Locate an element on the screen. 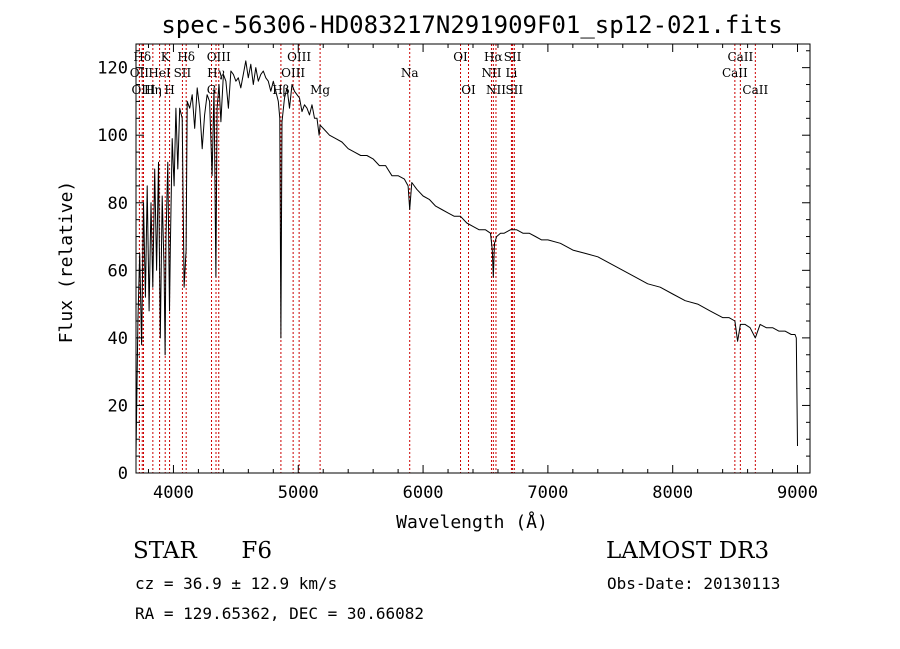  line-label: Hη is located at coordinates (153, 90).